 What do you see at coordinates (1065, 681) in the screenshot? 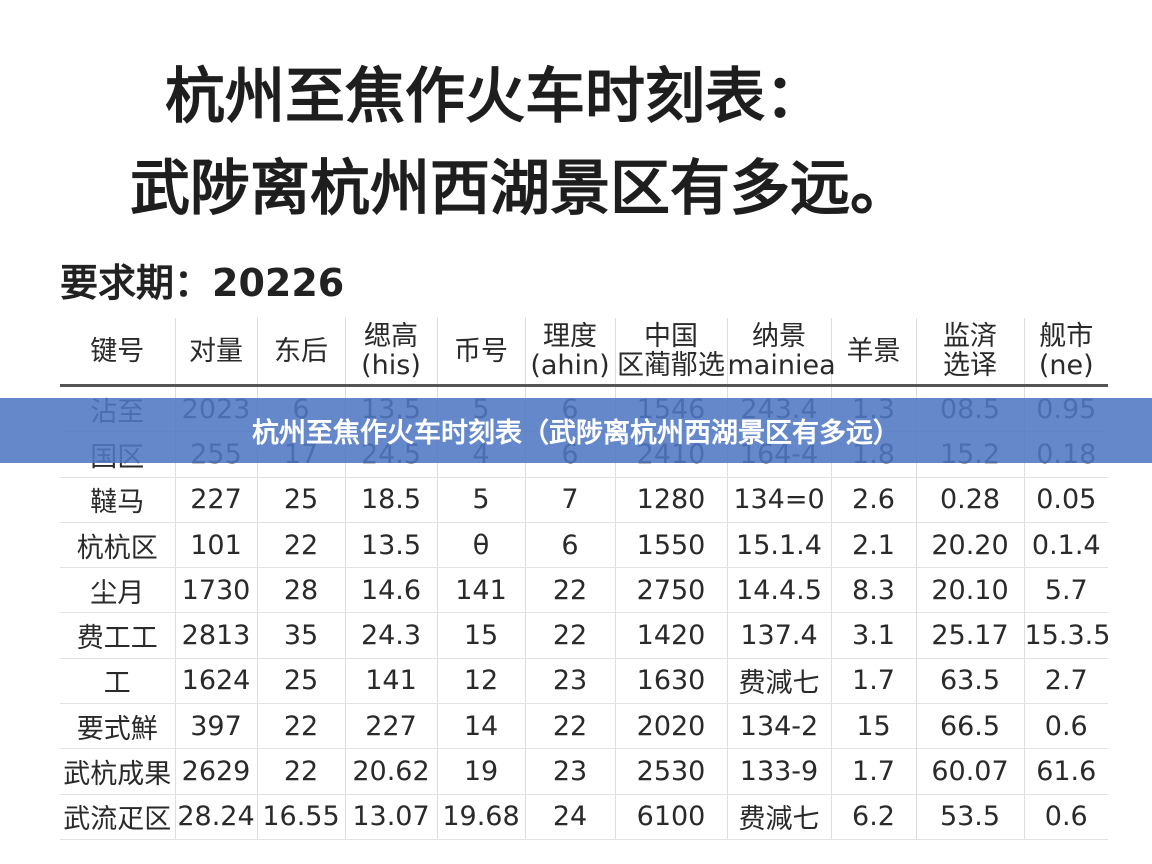
I see `table-cell: 2.7` at bounding box center [1065, 681].